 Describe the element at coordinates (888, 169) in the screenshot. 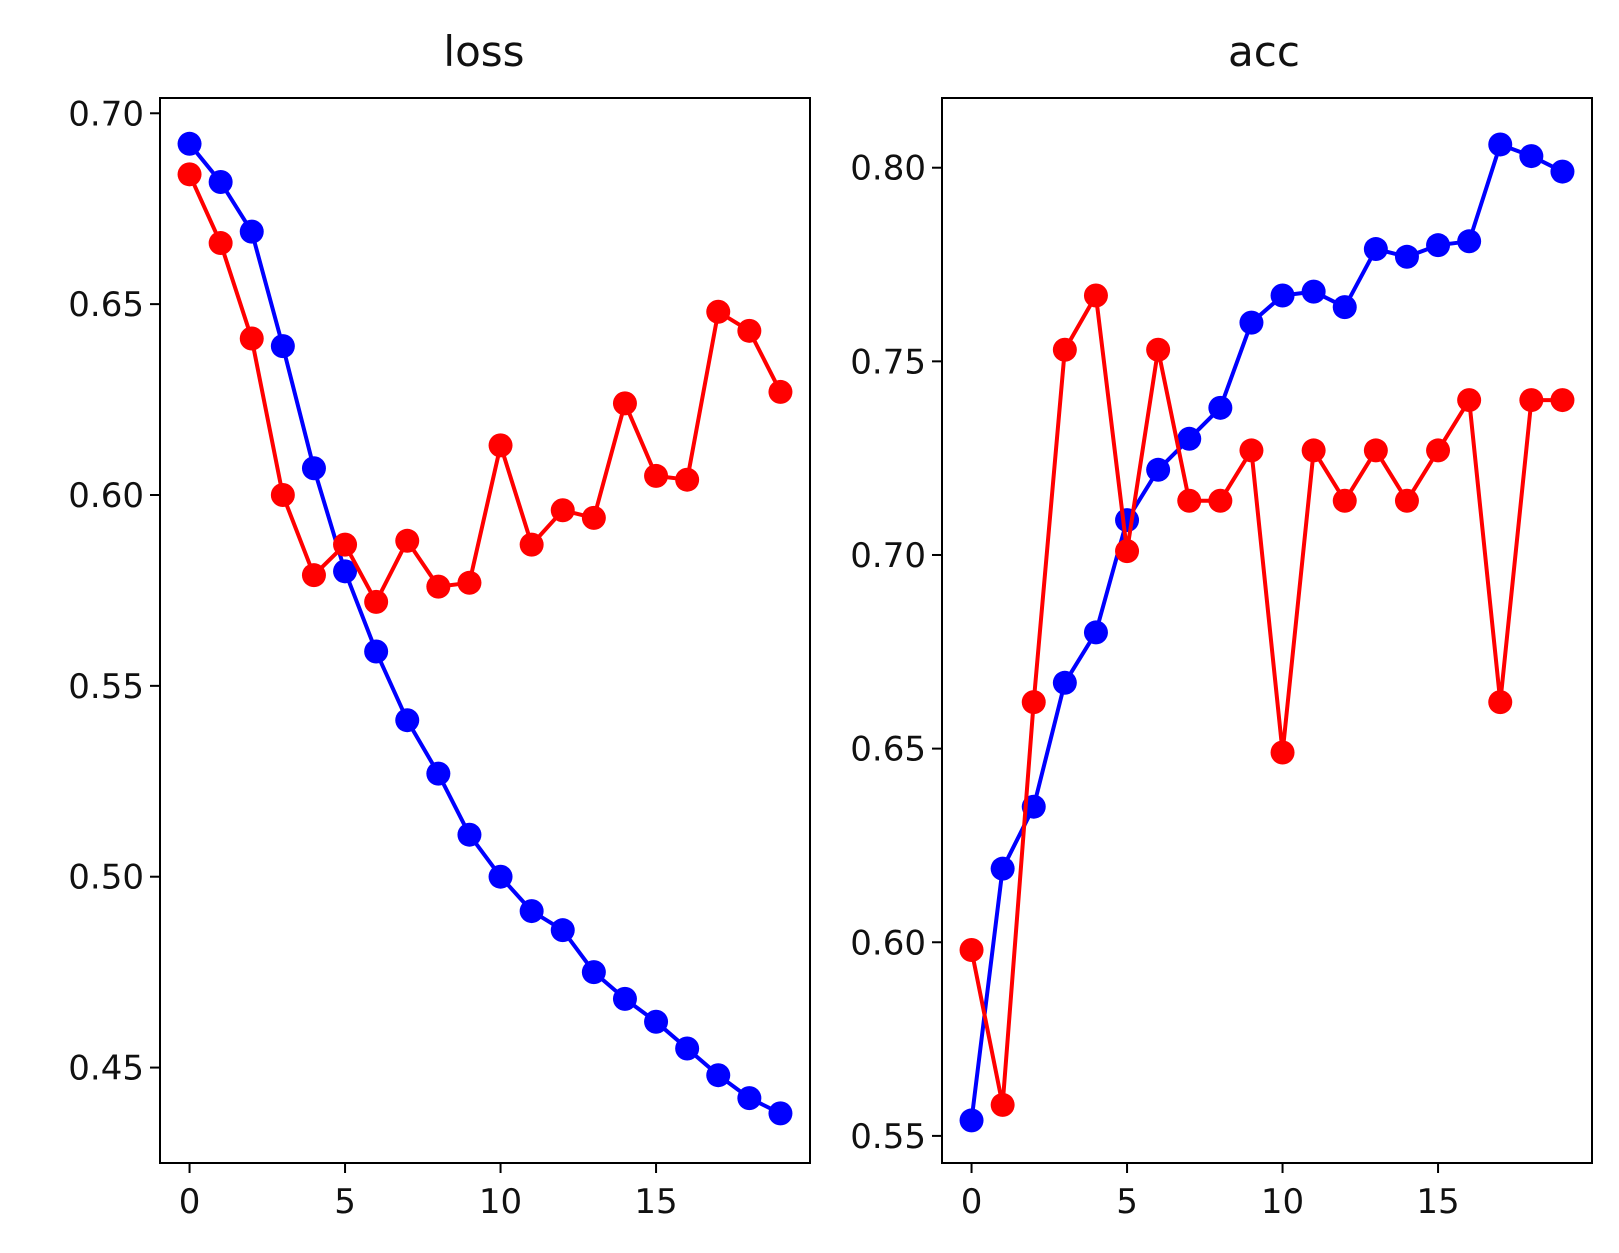

I see `acc-y-tick-label: 0.80` at that location.